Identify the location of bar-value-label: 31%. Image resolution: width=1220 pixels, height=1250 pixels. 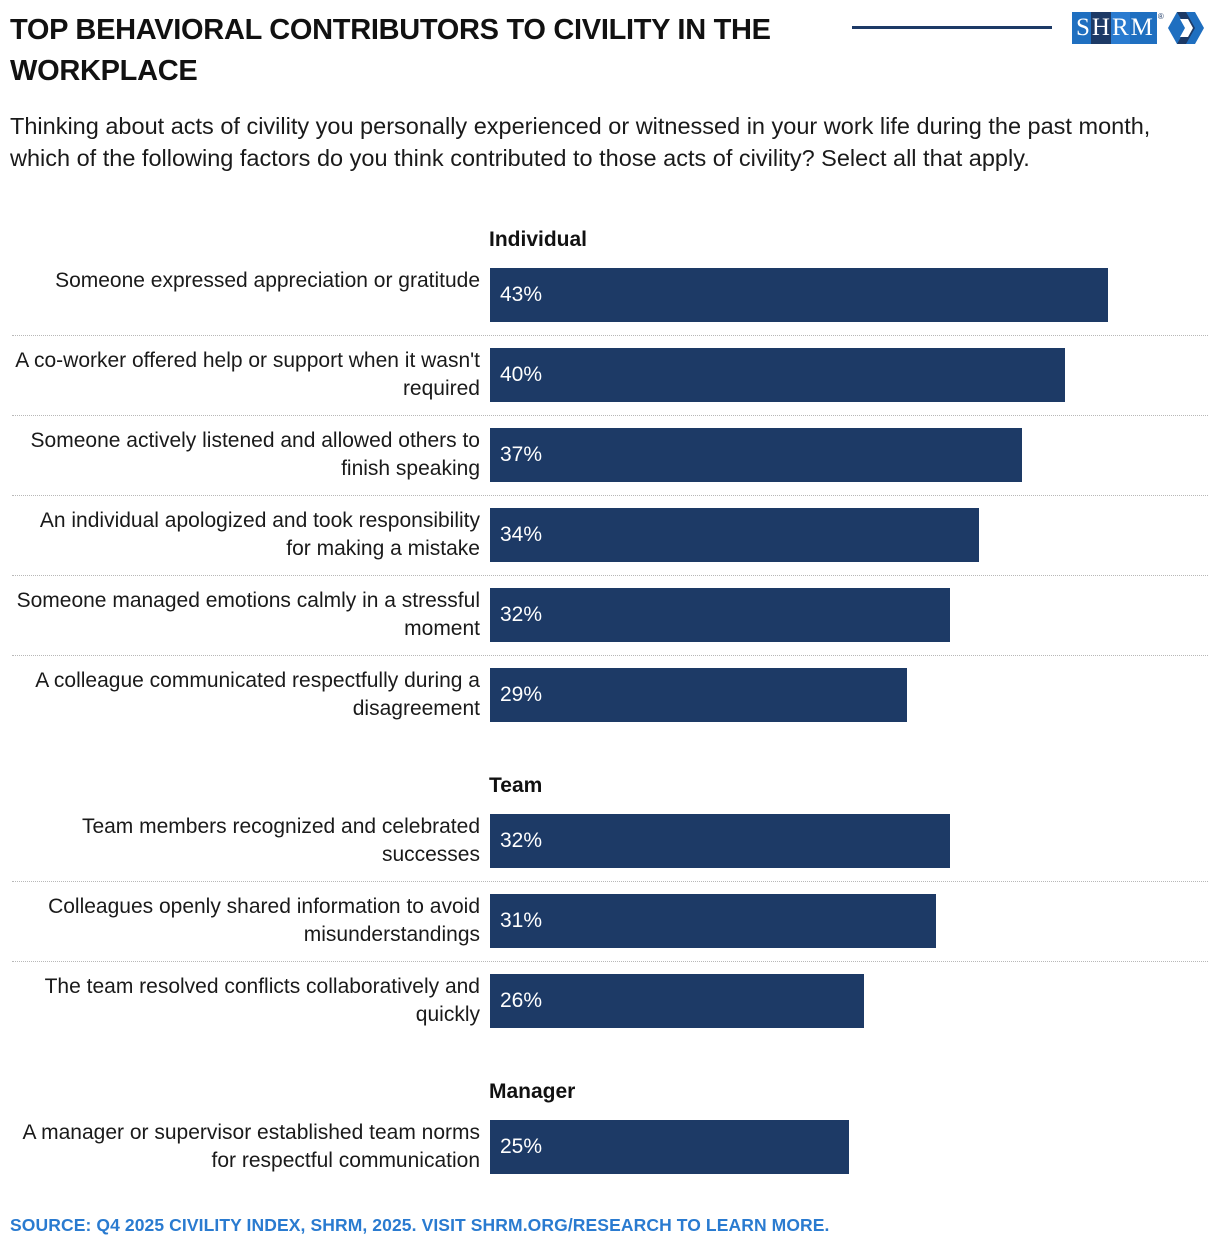
(521, 920).